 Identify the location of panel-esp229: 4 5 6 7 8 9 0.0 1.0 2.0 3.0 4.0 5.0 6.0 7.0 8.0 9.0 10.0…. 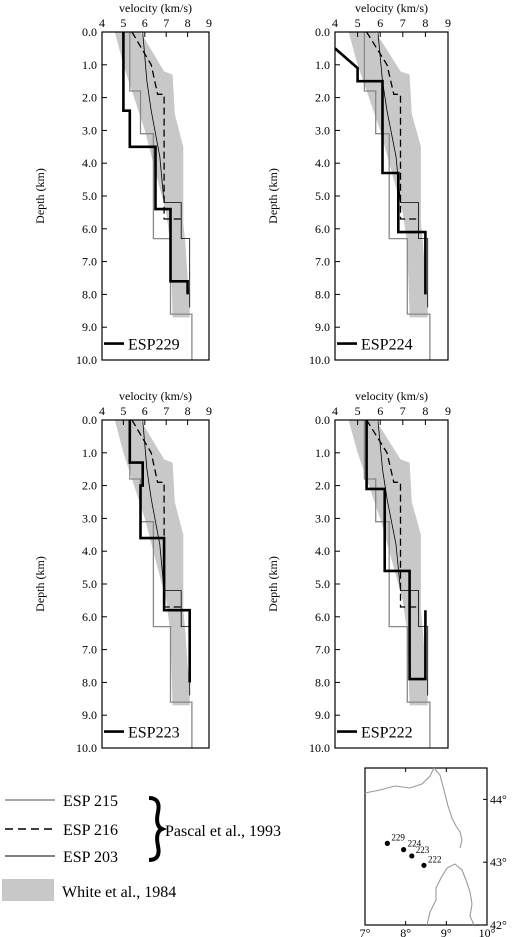
(122, 184).